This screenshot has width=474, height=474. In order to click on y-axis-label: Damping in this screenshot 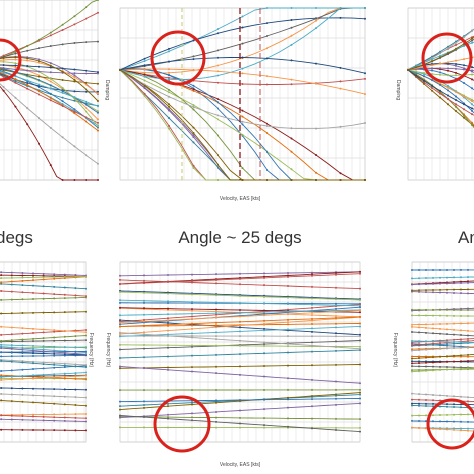, I will do `click(107, 90)`.